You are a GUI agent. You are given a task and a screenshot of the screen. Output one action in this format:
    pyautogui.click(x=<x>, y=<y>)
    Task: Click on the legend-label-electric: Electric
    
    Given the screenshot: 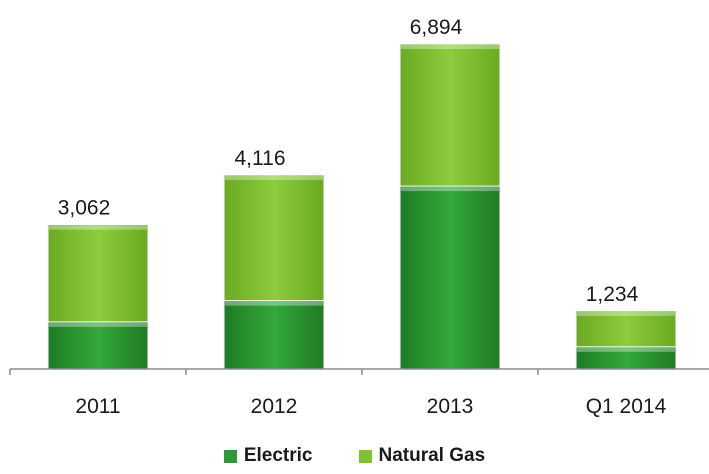 What is the action you would take?
    pyautogui.click(x=278, y=455)
    